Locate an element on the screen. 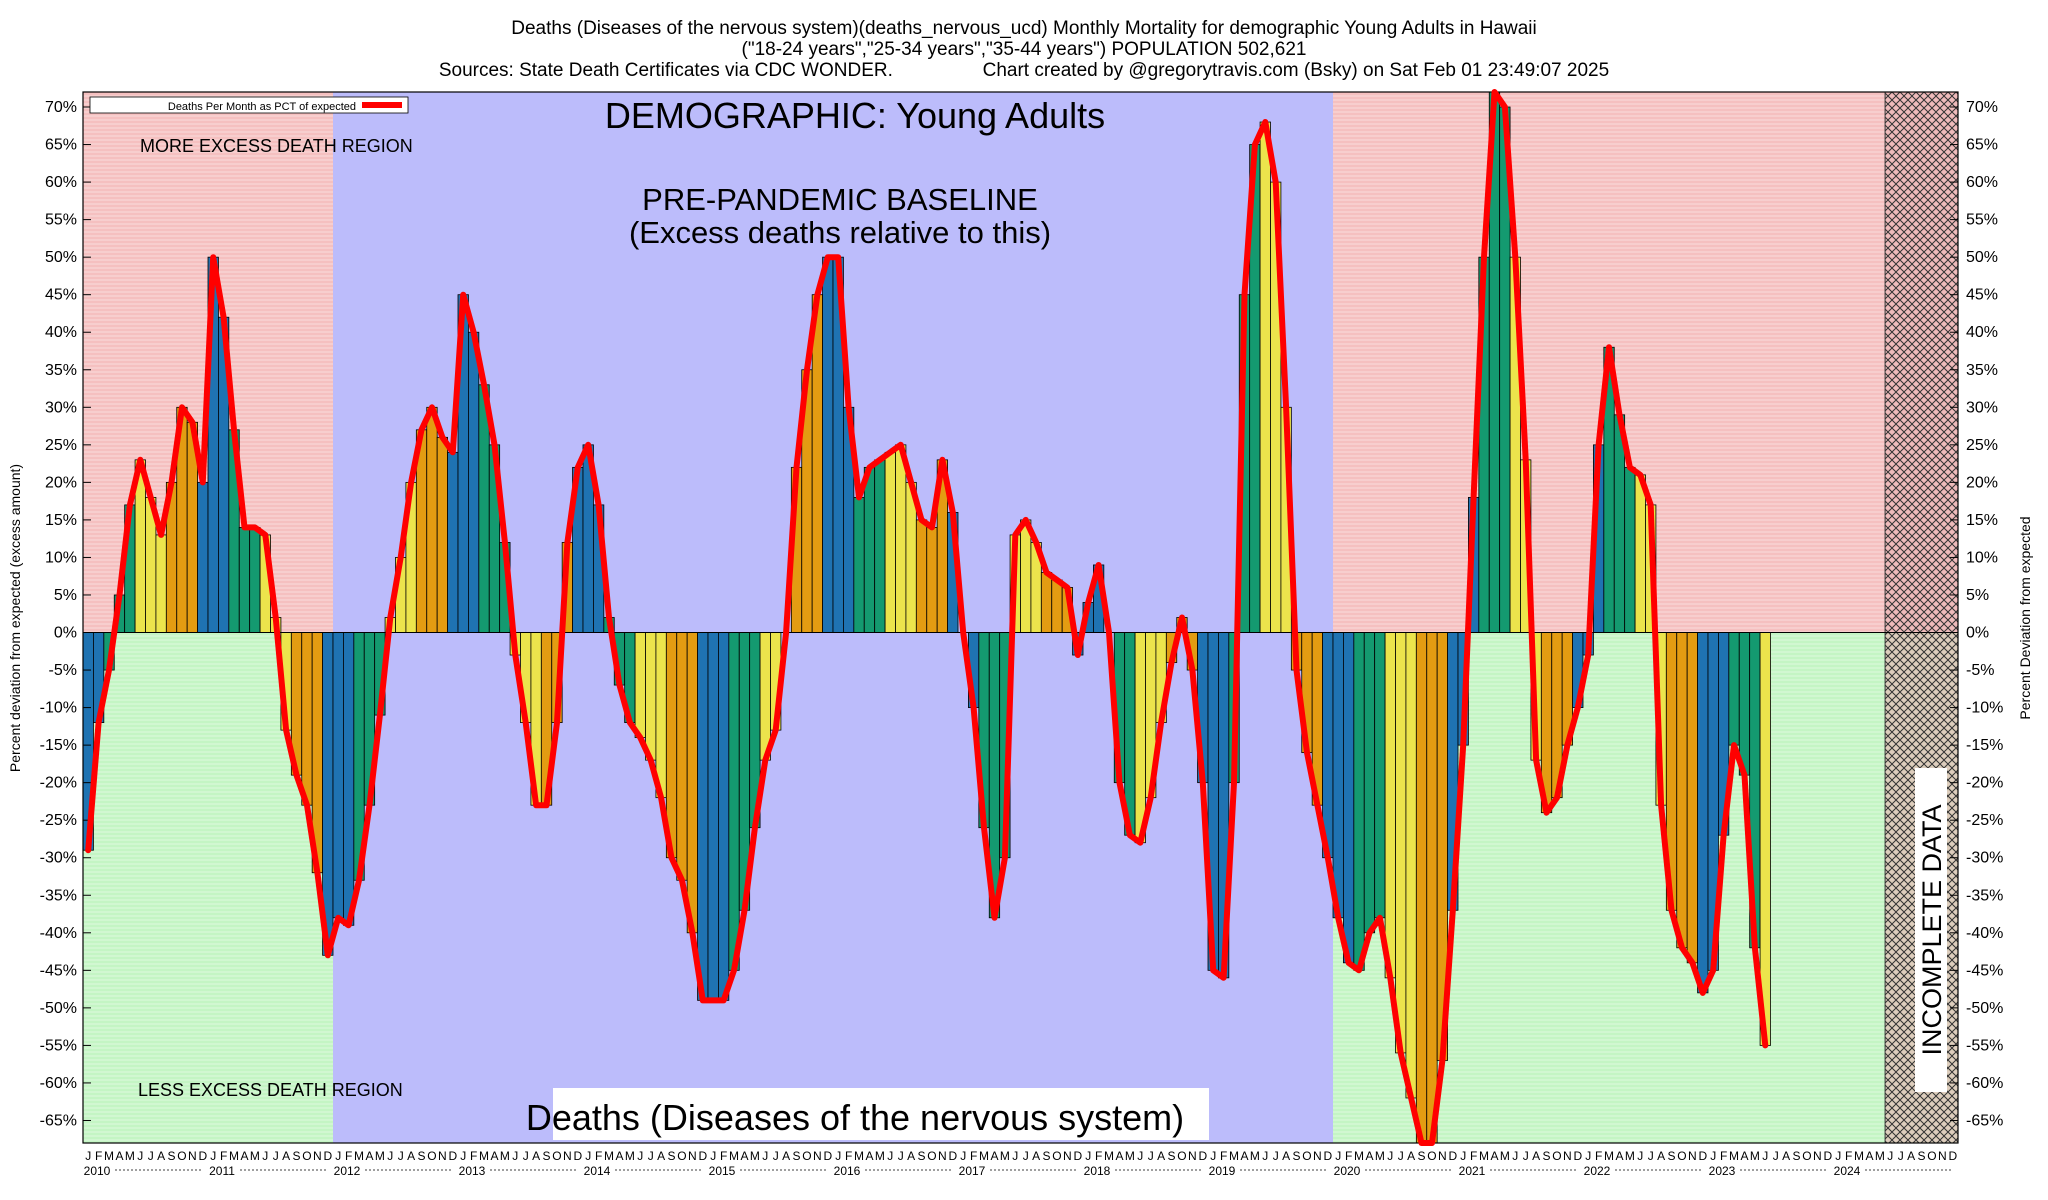 This screenshot has height=1200, width=2048. incomplete-label-box is located at coordinates (1931, 930).